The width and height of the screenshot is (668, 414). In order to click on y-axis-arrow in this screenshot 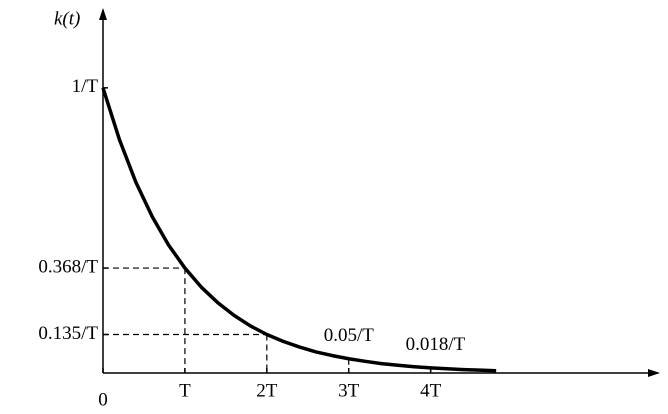, I will do `click(103, 14)`.